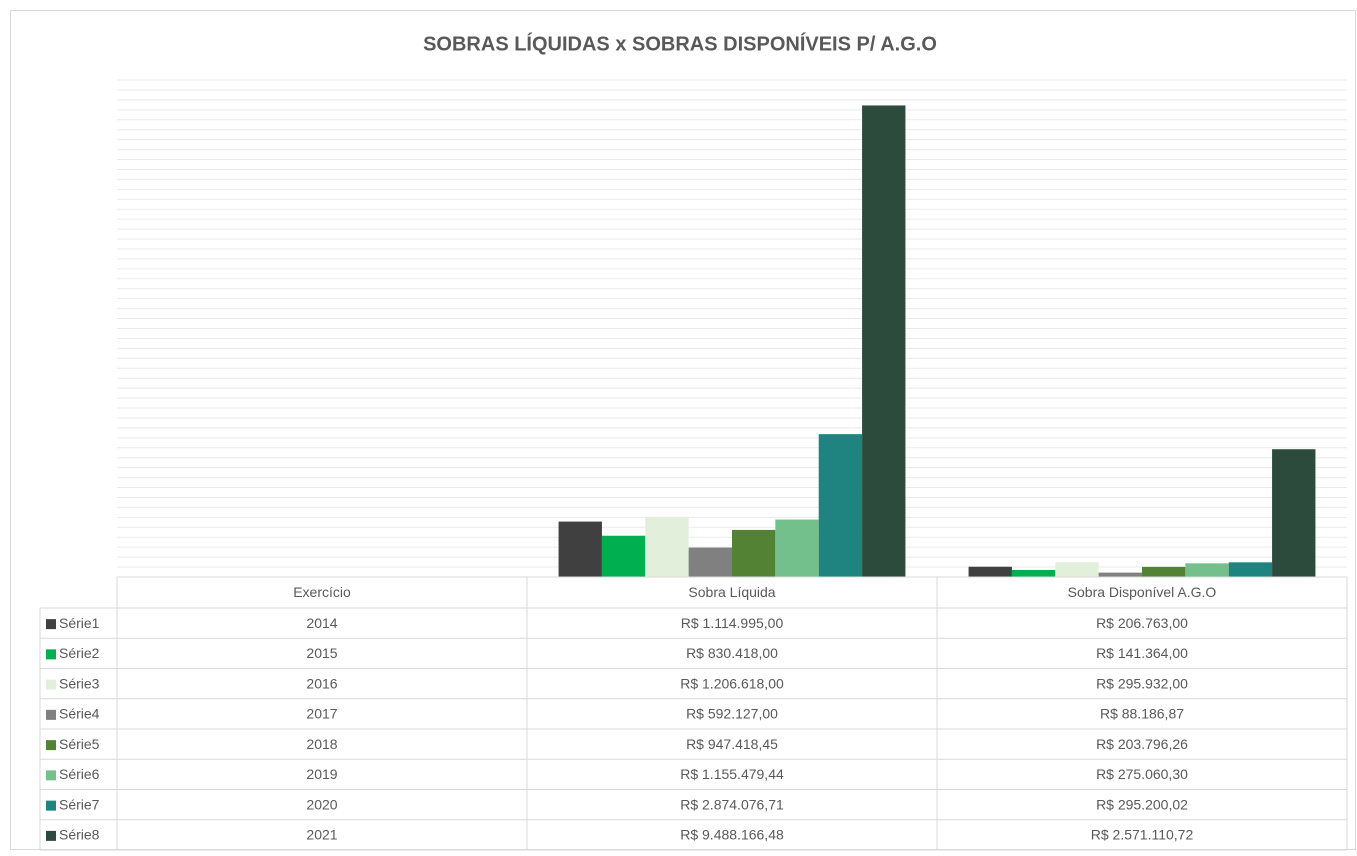 The width and height of the screenshot is (1357, 856). Describe the element at coordinates (1142, 714) in the screenshot. I see `table-cell: R$ 88.186,87` at that location.